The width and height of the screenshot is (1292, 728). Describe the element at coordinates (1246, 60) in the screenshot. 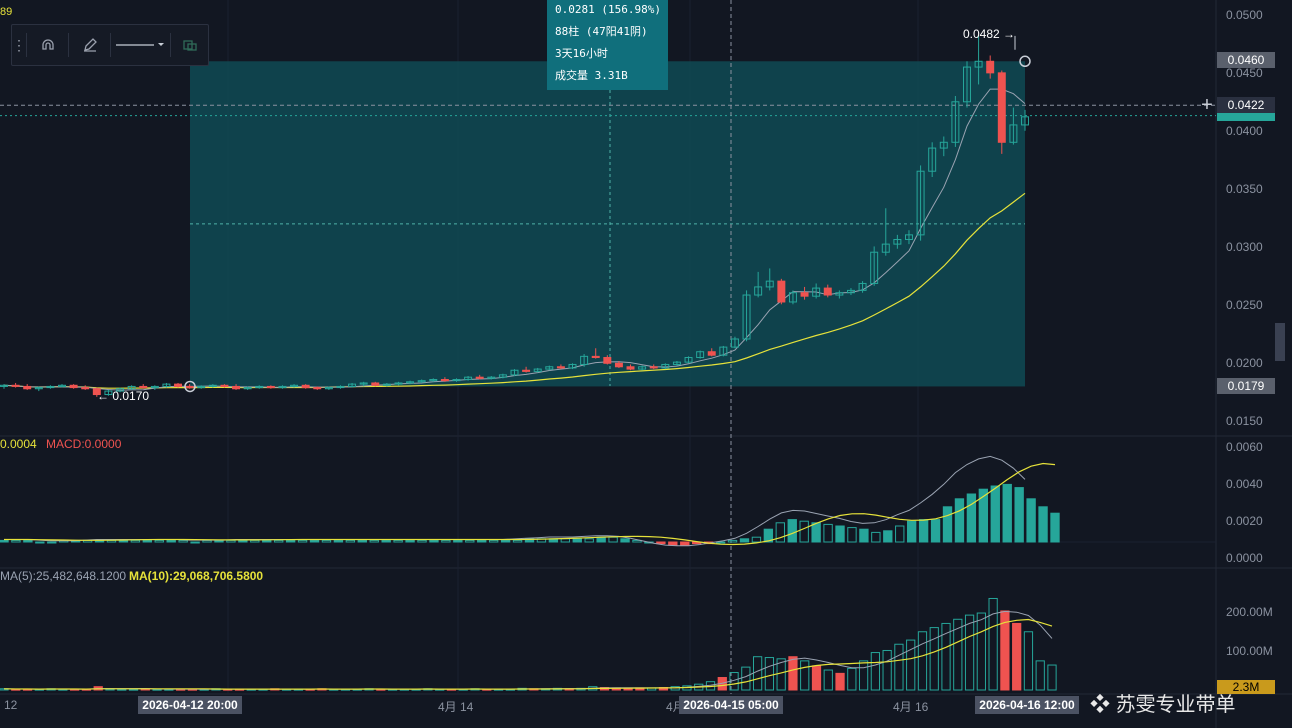

I see `price-tag-high: 0.0460` at that location.